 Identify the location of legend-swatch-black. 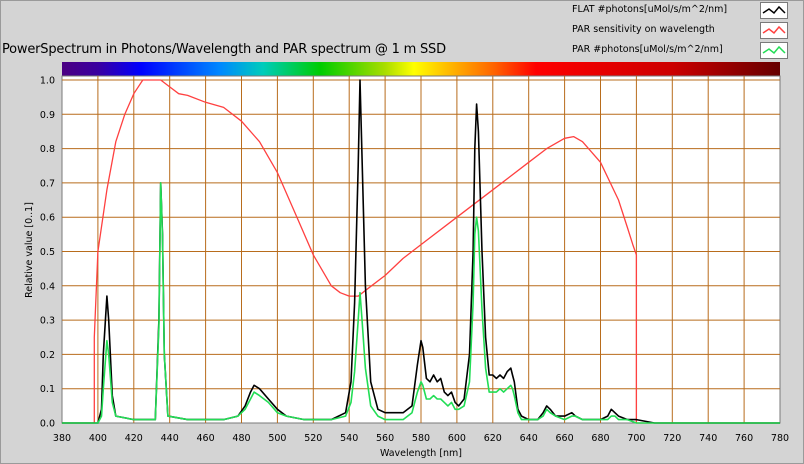
(774, 10).